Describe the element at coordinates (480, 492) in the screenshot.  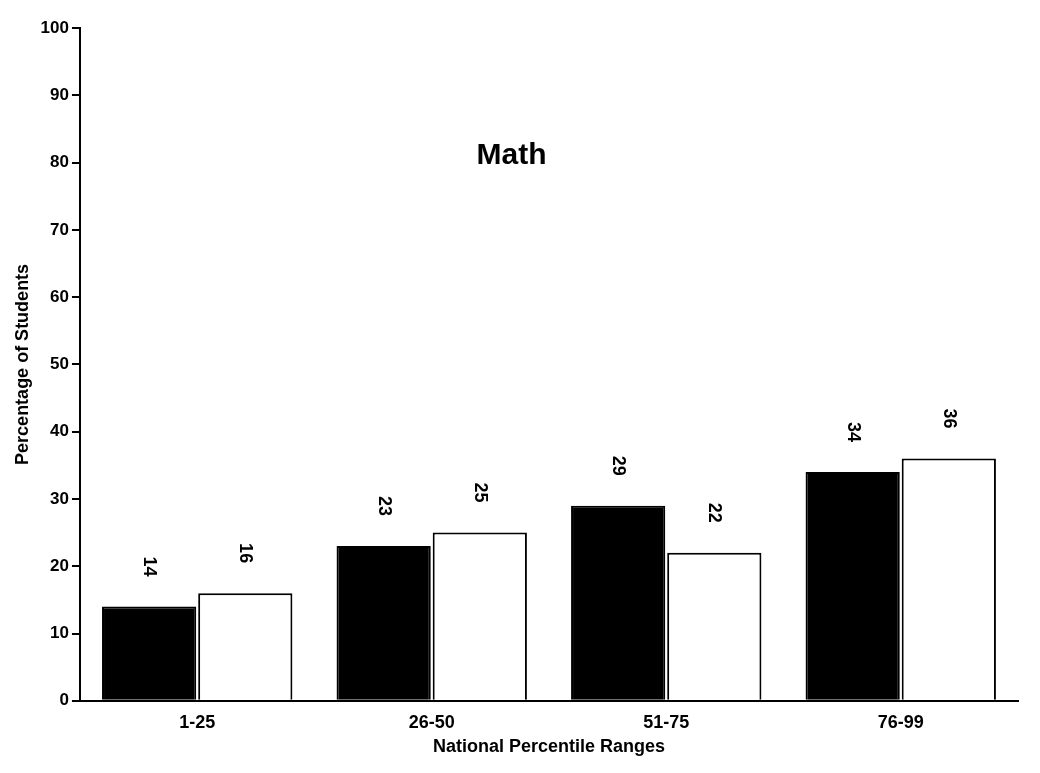
I see `data-label: 25` at that location.